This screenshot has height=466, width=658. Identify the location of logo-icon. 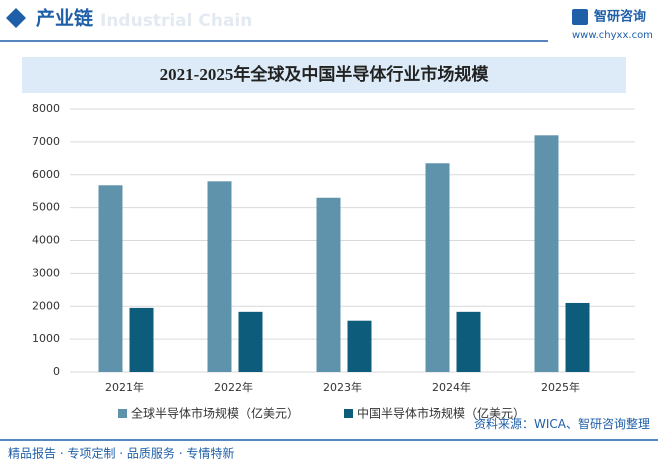
(580, 17).